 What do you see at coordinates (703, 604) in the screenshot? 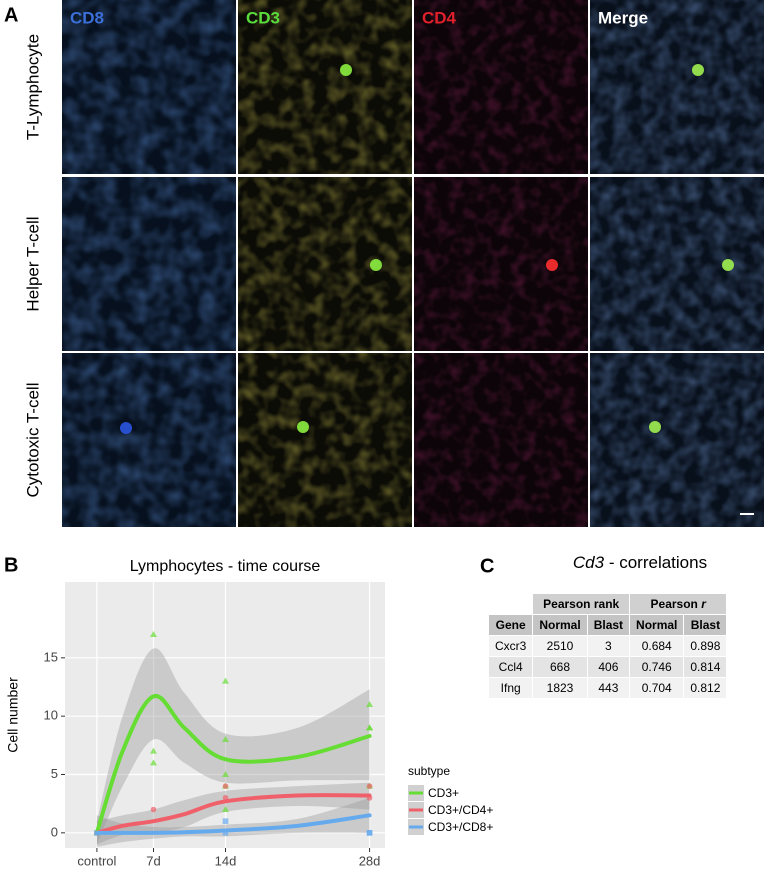
I see `group-header-symbol: r` at bounding box center [703, 604].